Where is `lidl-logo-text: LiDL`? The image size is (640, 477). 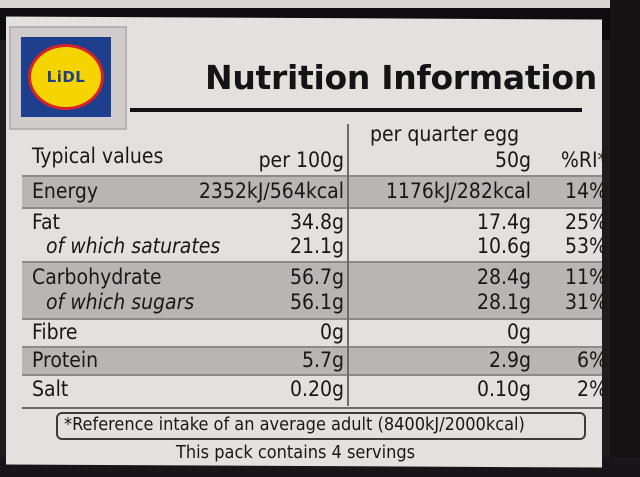
lidl-logo-text: LiDL is located at coordinates (66, 77).